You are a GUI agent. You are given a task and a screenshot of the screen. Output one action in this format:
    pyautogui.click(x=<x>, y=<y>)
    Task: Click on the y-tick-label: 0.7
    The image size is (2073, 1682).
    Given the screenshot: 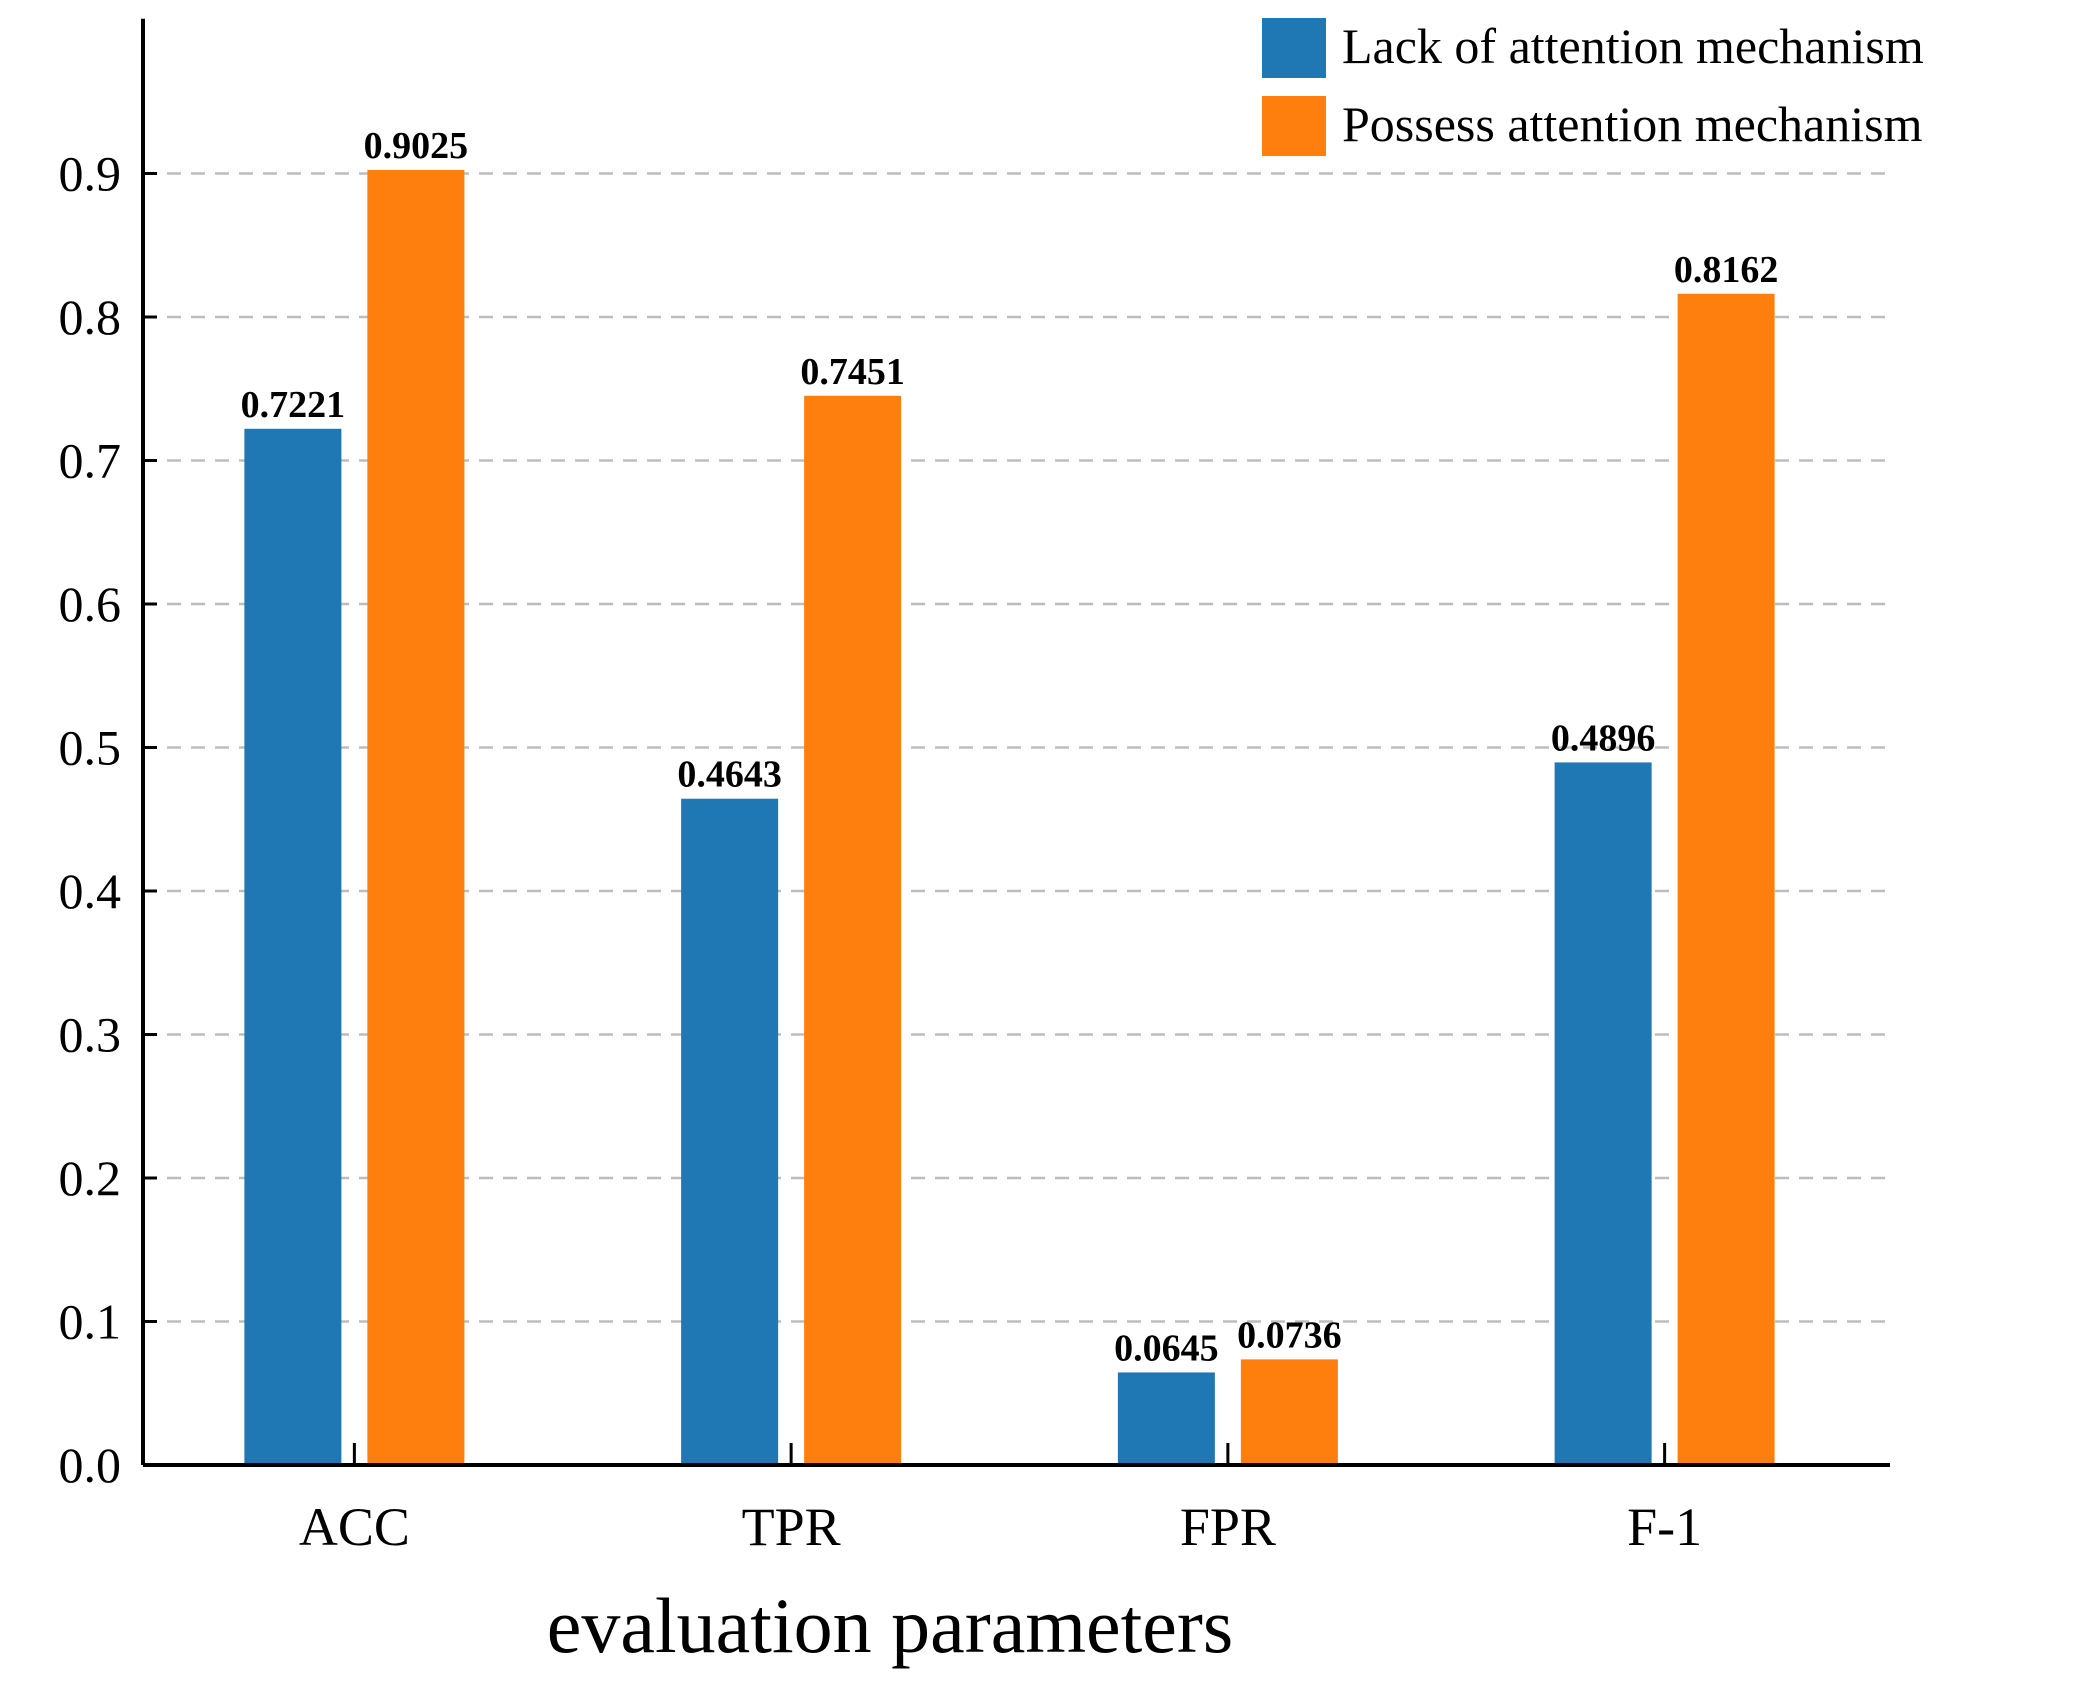 What is the action you would take?
    pyautogui.click(x=90, y=461)
    